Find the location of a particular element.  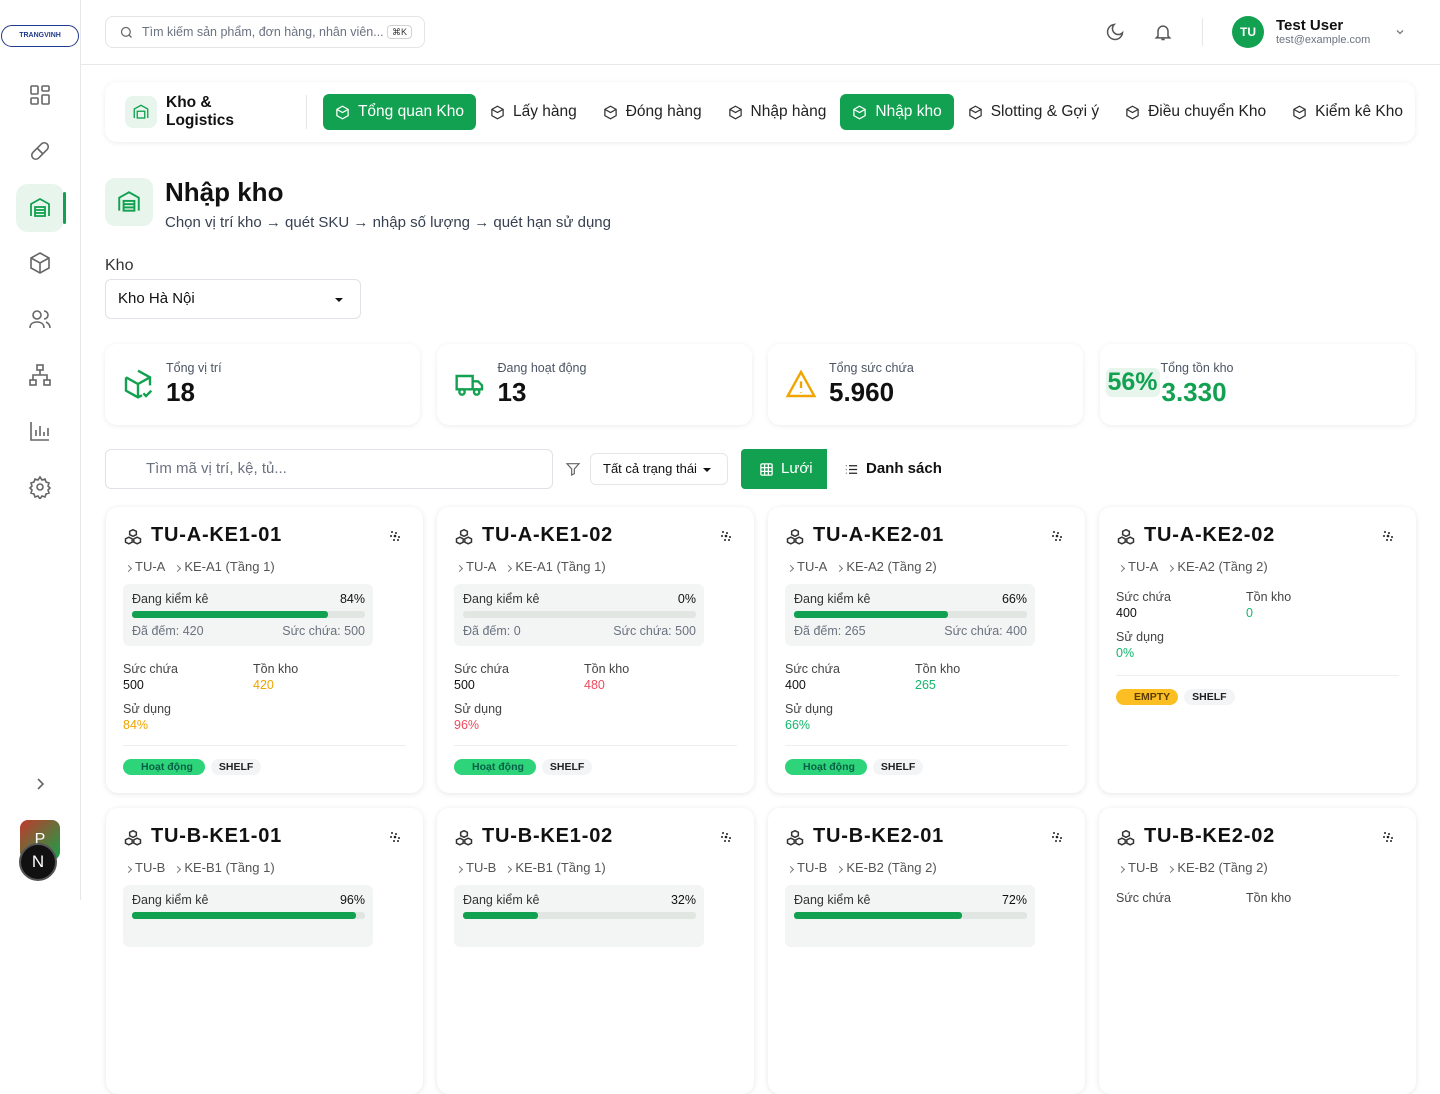

audit-box: Đang kiểm kê 32% is located at coordinates (579, 916).